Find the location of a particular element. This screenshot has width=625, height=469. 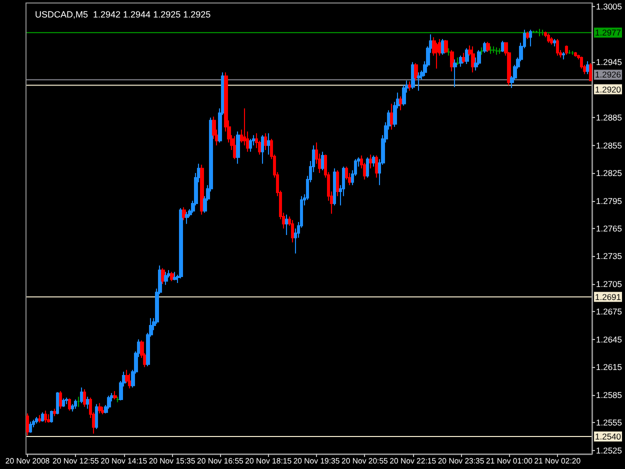

y-tick-label: 1.2555 is located at coordinates (609, 423).